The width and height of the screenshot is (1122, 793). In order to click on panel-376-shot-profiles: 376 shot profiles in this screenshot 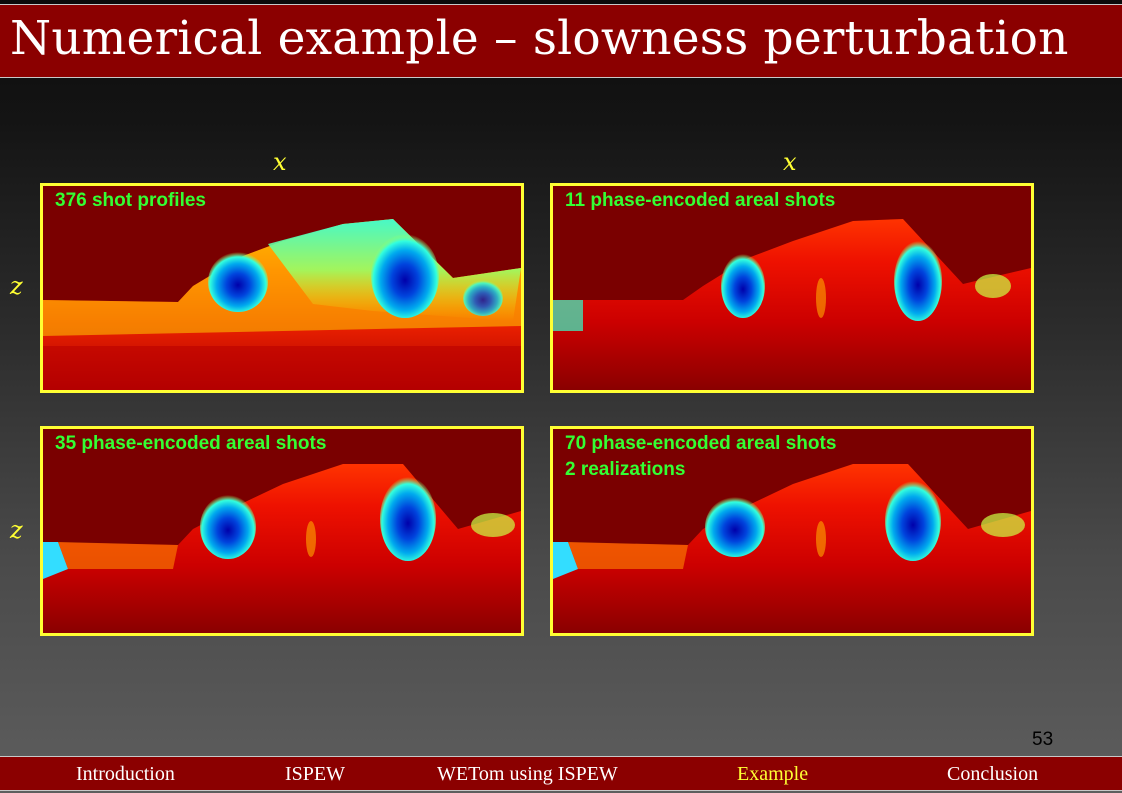, I will do `click(282, 288)`.